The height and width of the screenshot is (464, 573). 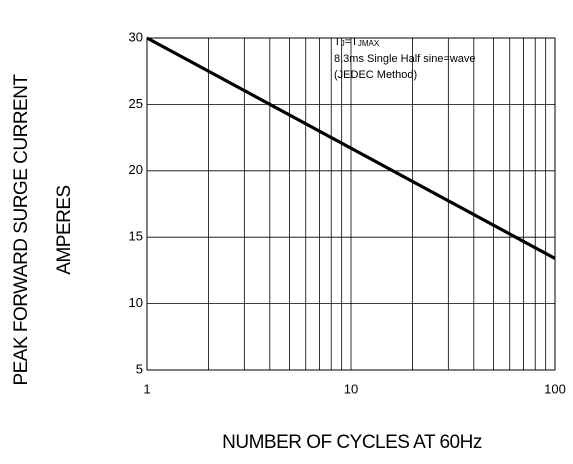 What do you see at coordinates (64, 229) in the screenshot?
I see `y-axis-label: AMPERES` at bounding box center [64, 229].